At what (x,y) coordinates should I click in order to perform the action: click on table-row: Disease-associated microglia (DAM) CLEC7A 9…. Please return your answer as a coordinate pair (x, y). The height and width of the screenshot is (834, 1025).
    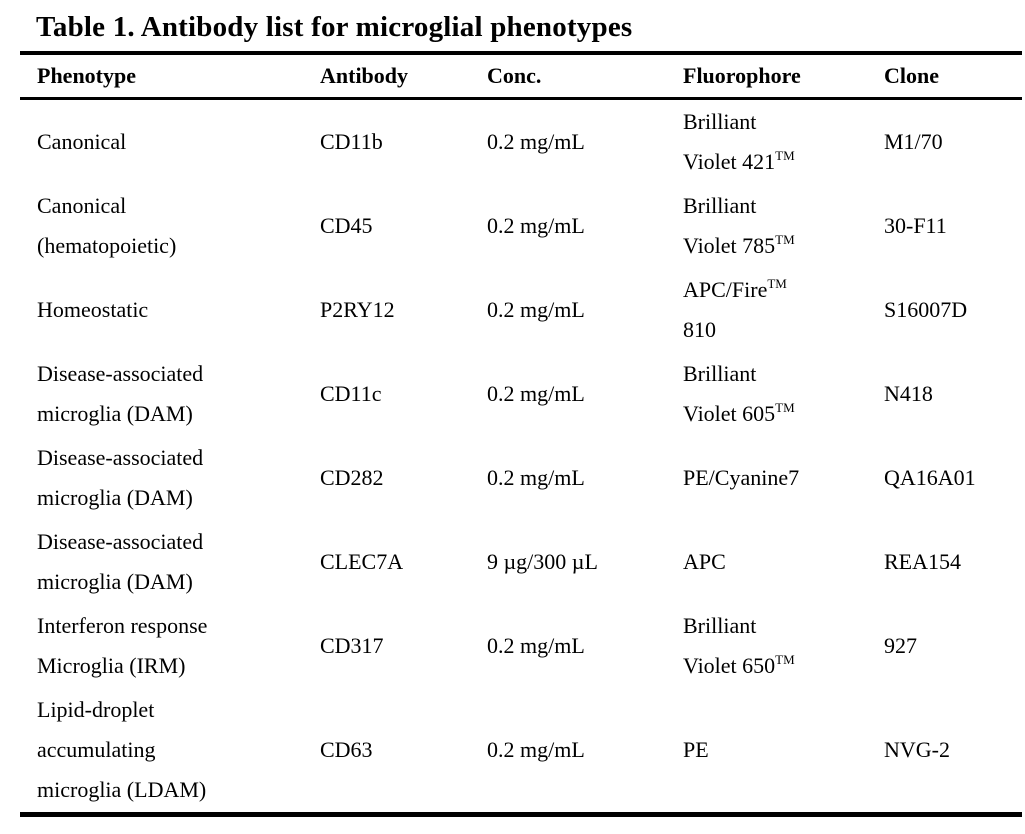
    Looking at the image, I should click on (521, 562).